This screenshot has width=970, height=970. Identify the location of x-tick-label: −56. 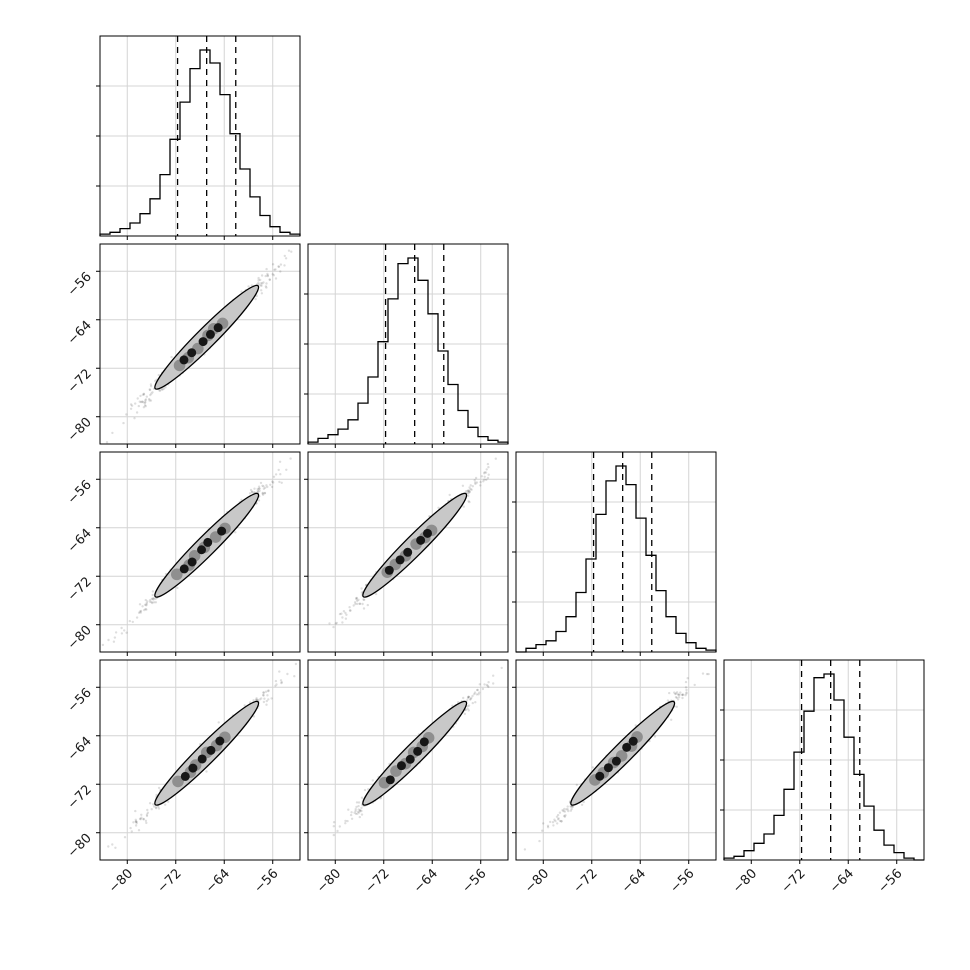
(475, 881).